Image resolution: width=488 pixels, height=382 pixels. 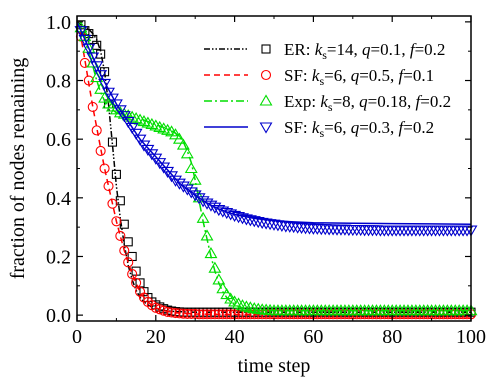 What do you see at coordinates (235, 337) in the screenshot?
I see `x-tick-label: 40` at bounding box center [235, 337].